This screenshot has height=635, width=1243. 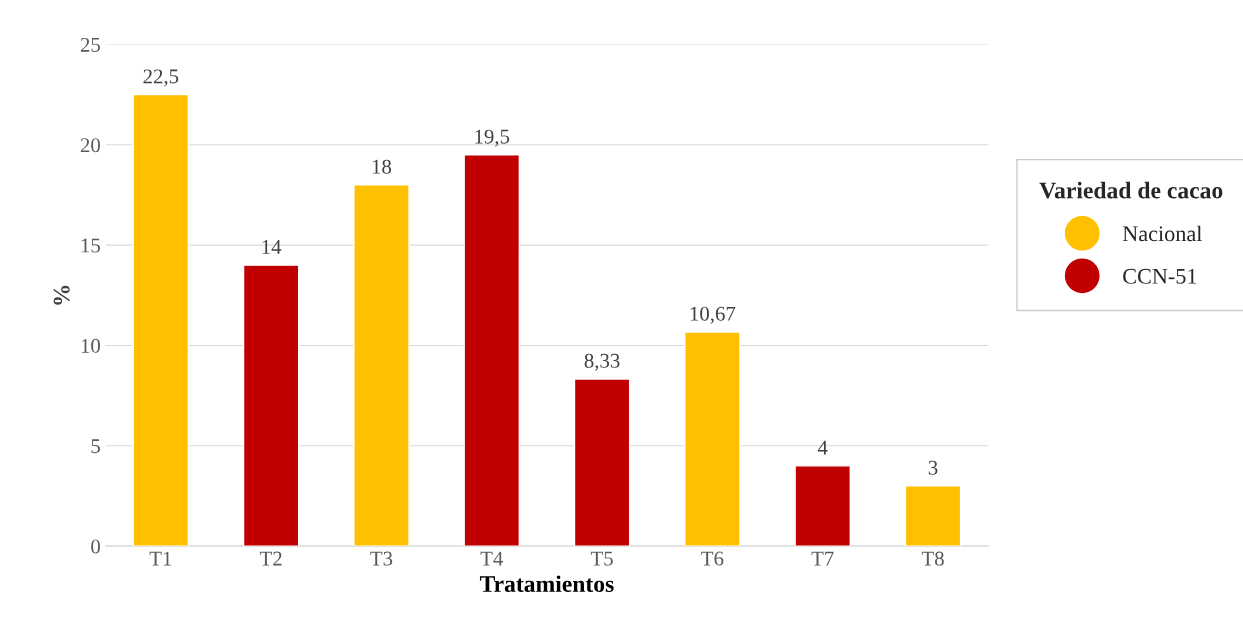 I want to click on y-tick-label: 5, so click(x=95, y=446).